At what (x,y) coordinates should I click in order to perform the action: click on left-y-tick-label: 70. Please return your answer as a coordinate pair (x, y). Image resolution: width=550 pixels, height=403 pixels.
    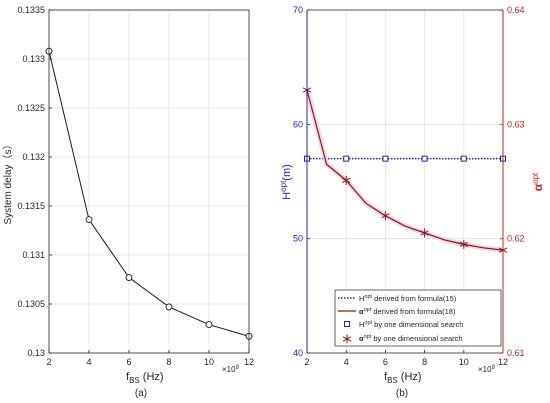
    Looking at the image, I should click on (298, 10).